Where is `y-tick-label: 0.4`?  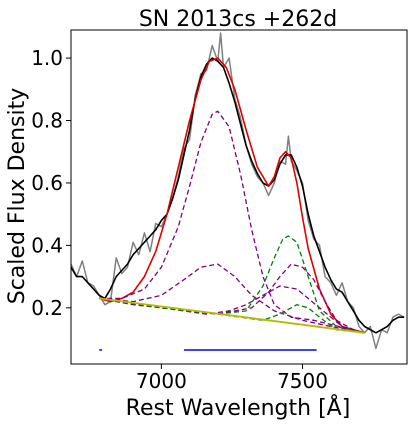 y-tick-label: 0.4 is located at coordinates (47, 245).